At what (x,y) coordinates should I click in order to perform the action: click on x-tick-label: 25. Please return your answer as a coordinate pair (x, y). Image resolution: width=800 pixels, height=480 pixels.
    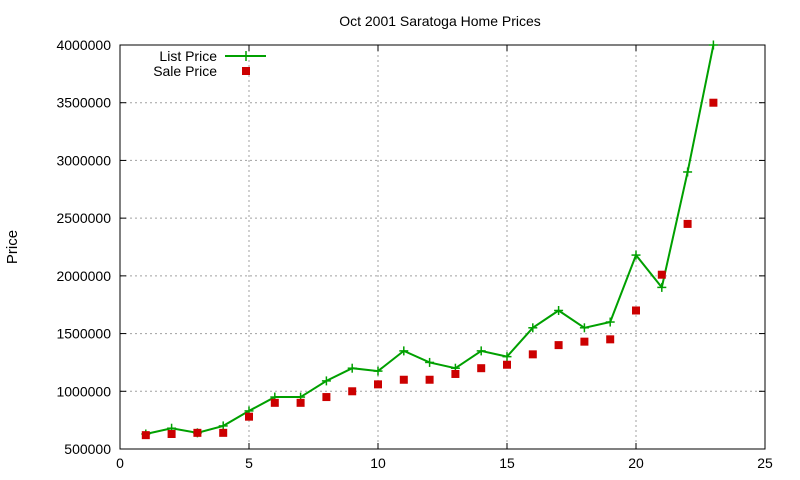
    Looking at the image, I should click on (765, 463).